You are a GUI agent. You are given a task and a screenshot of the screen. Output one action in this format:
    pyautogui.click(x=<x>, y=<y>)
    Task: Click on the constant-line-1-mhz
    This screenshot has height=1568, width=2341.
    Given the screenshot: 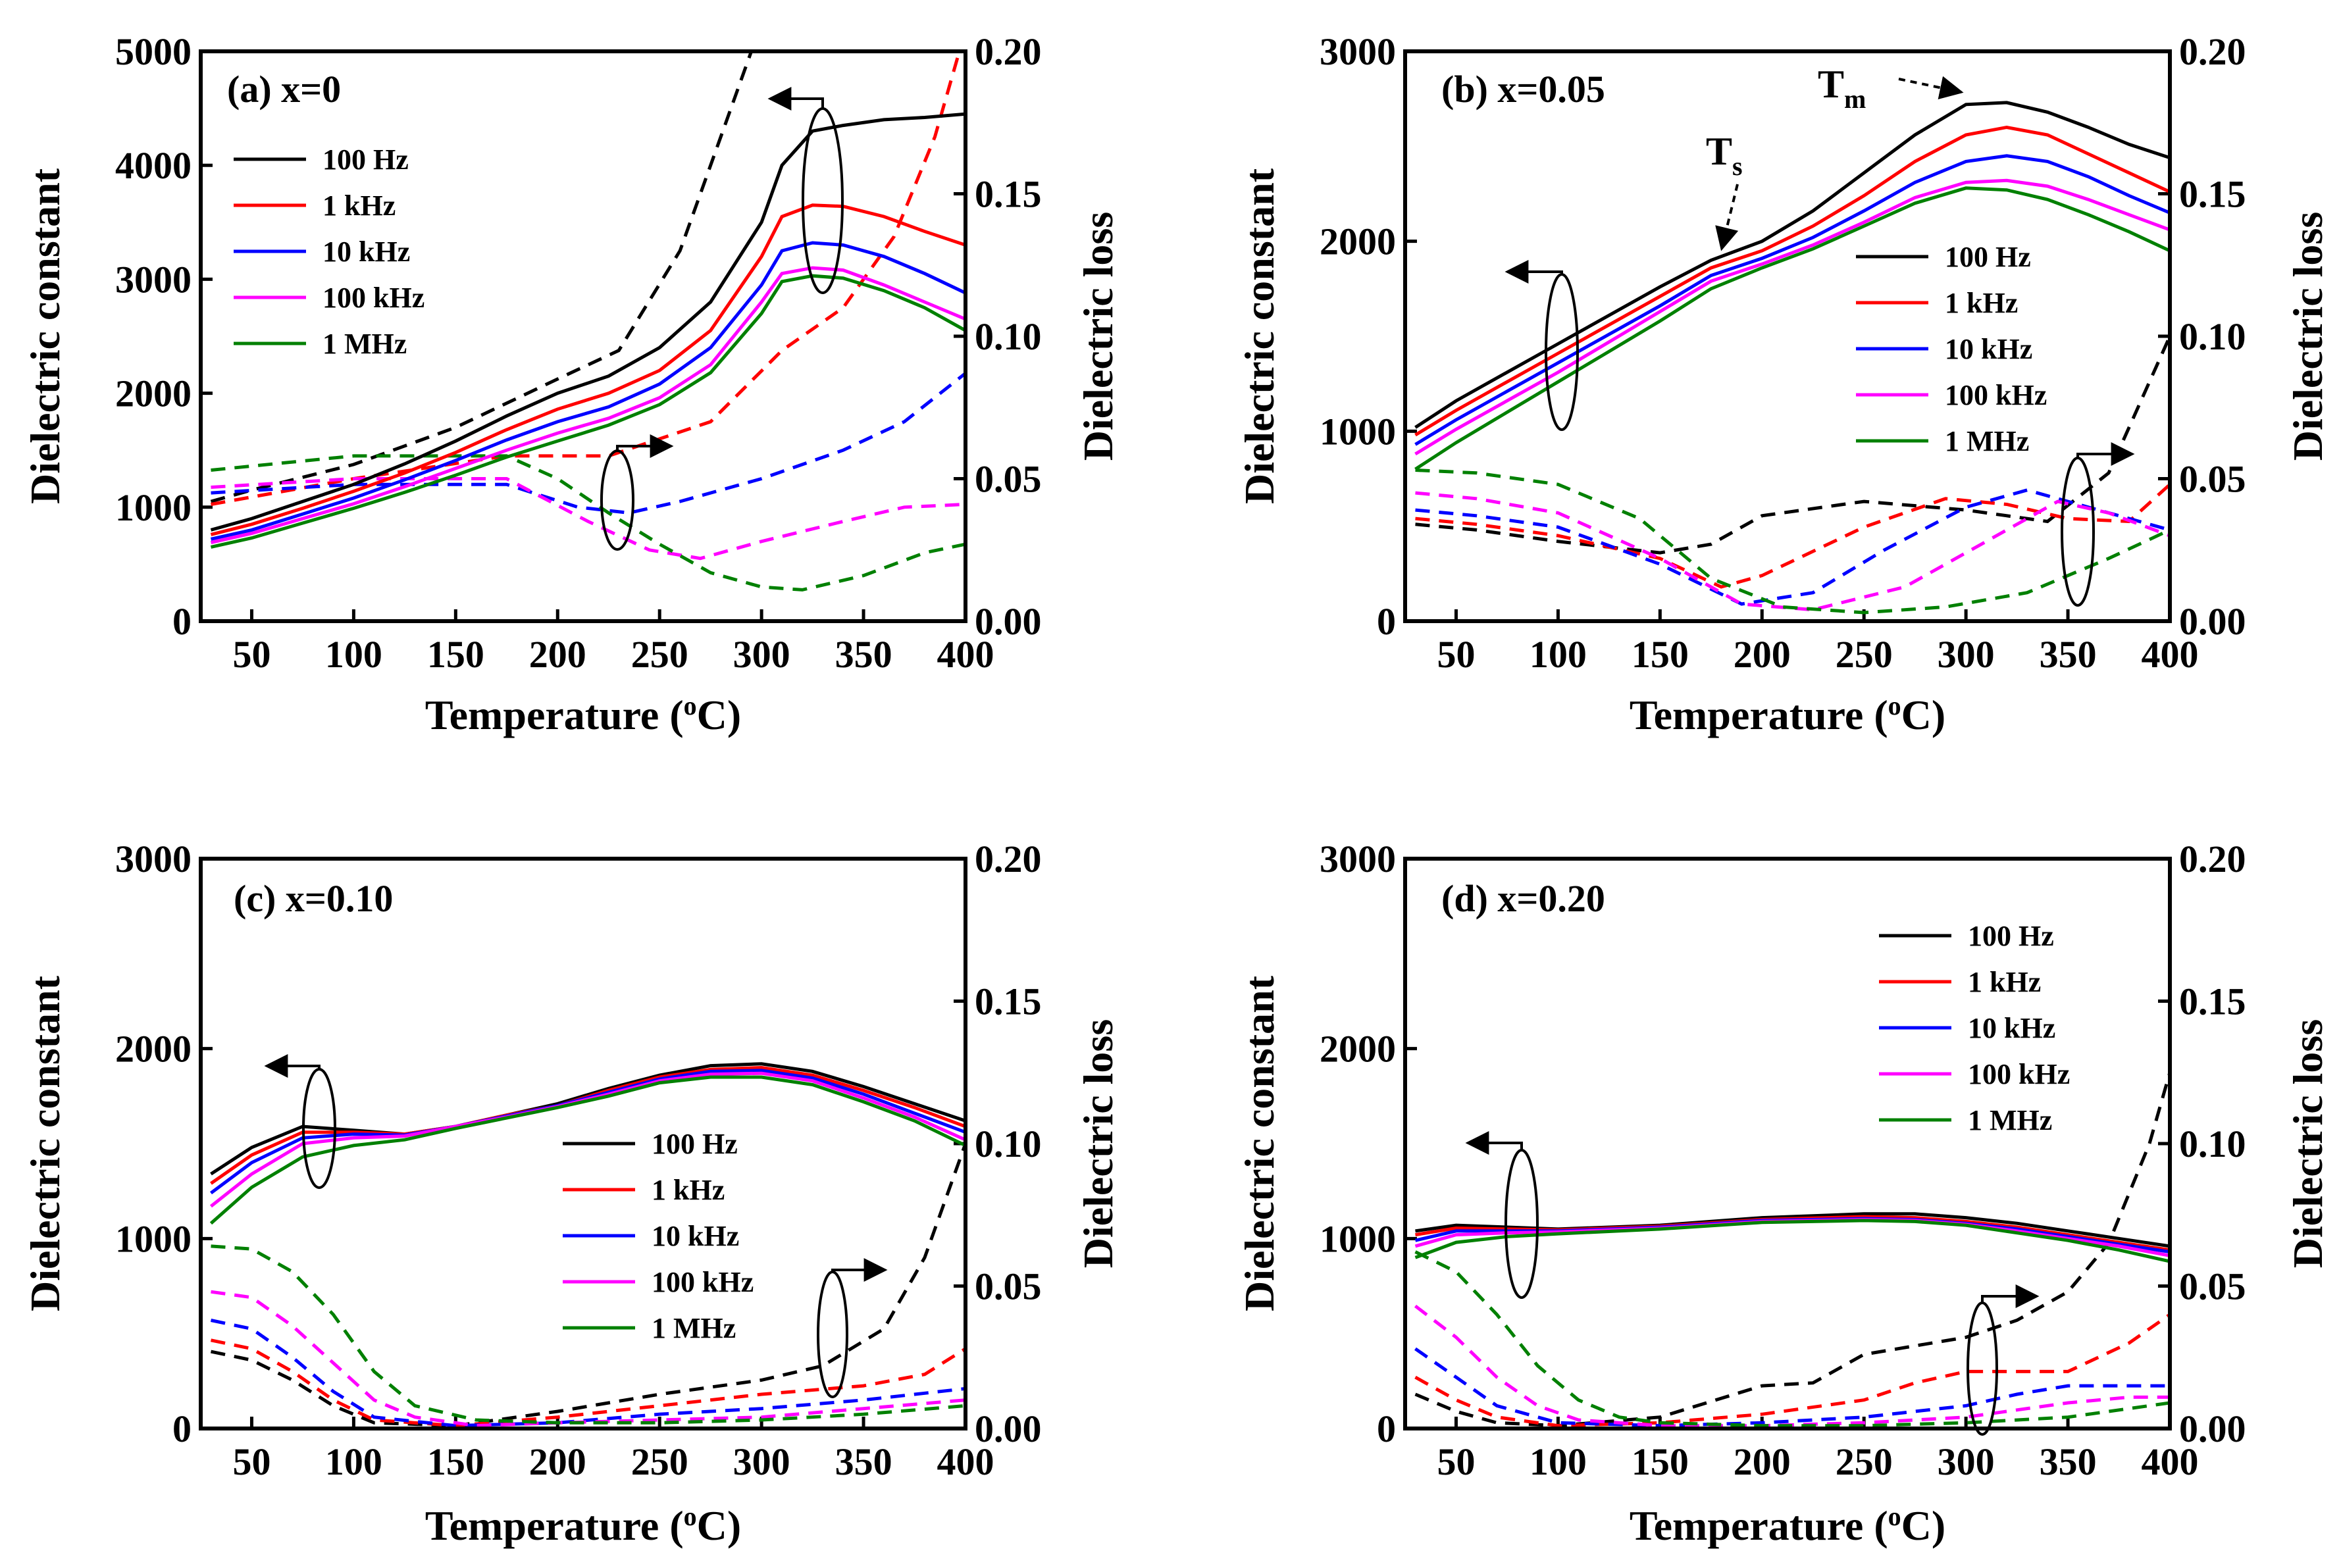 What is the action you would take?
    pyautogui.click(x=587, y=1150)
    